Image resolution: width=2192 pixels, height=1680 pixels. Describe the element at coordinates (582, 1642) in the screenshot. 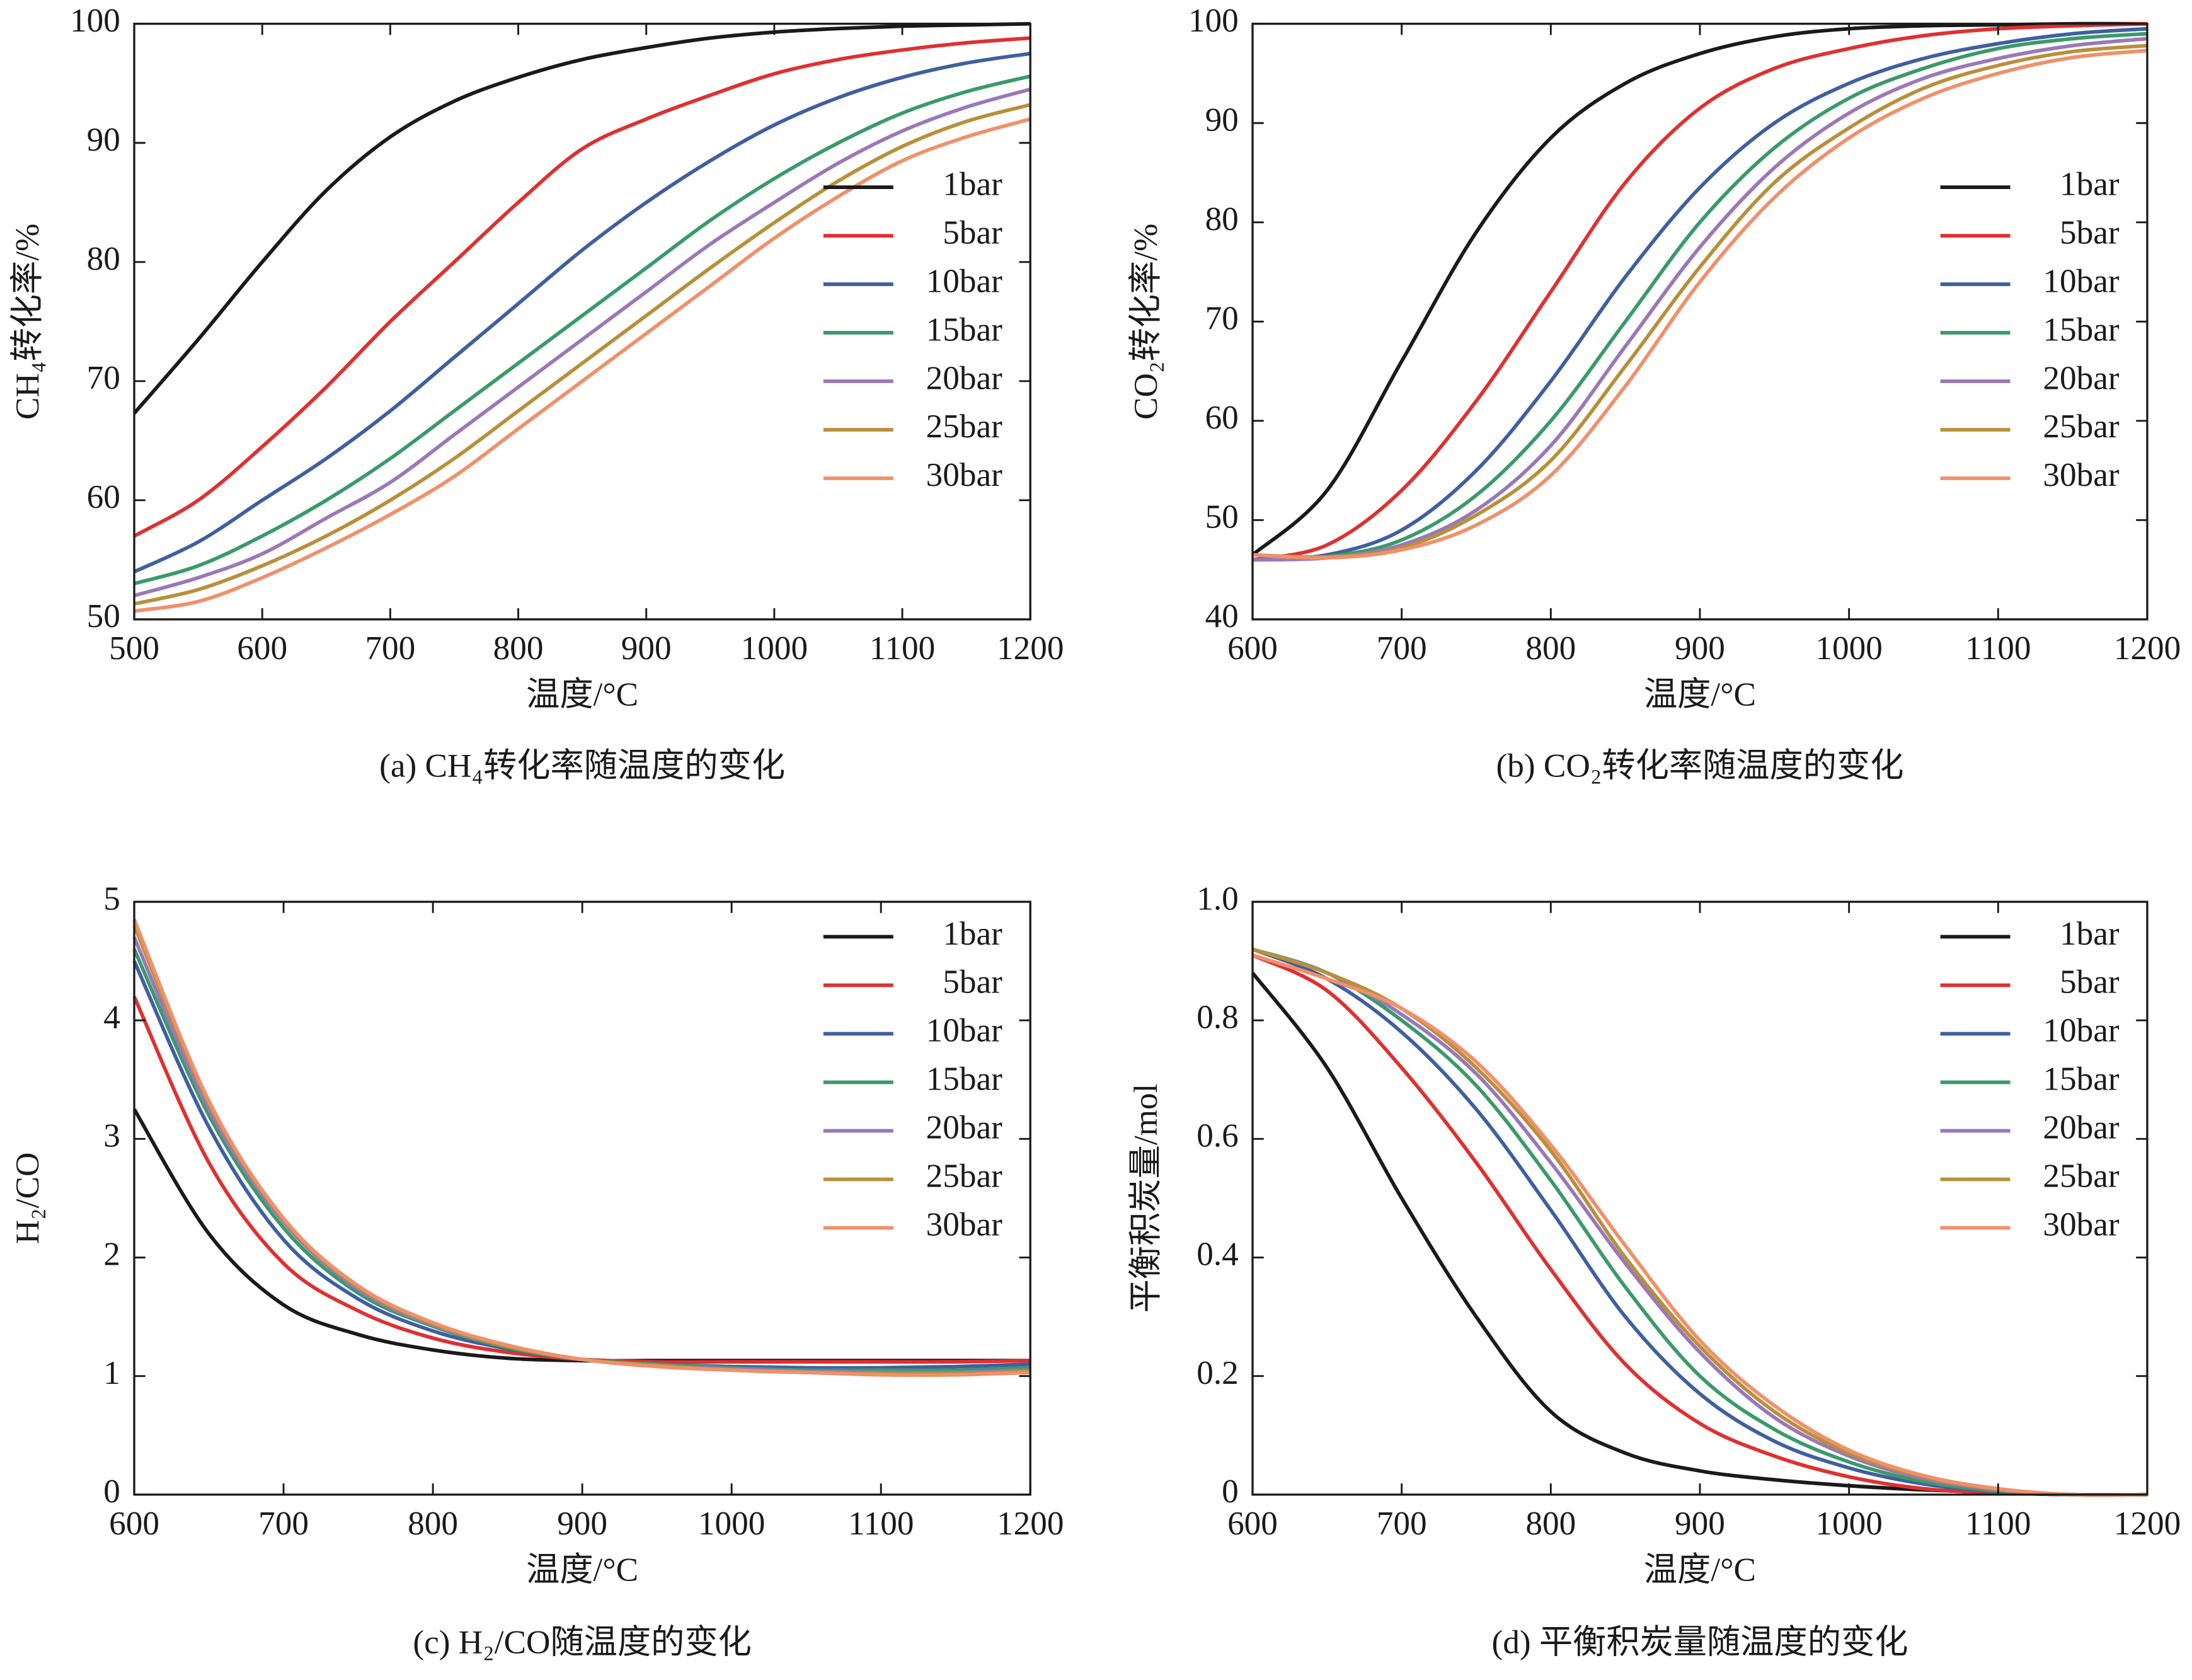

I see `caption: (c) H₂/CO随温度的变化` at that location.